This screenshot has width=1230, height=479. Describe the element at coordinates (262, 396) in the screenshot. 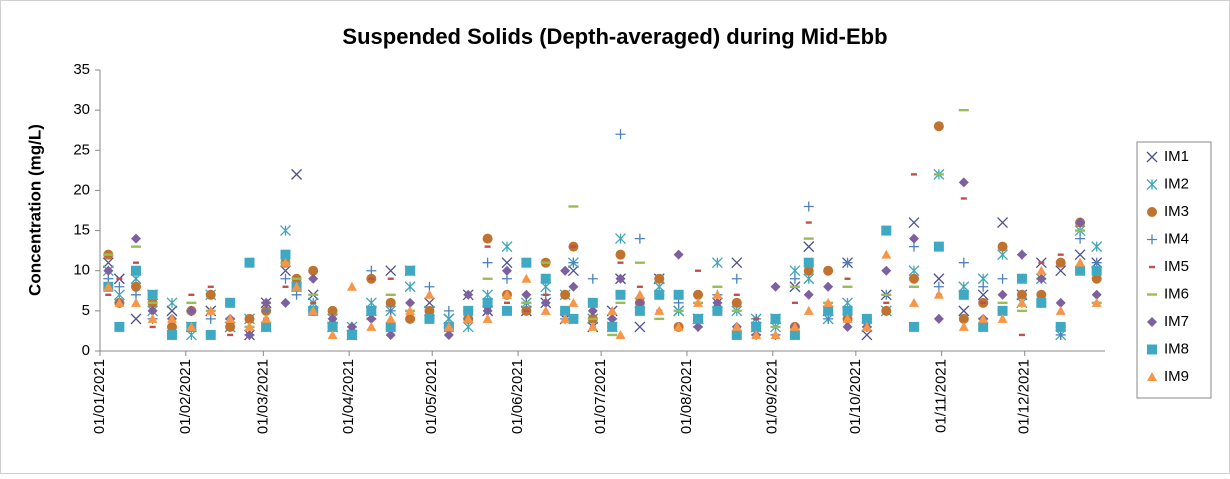

I see `x-tick-label: 01/03/2021` at that location.